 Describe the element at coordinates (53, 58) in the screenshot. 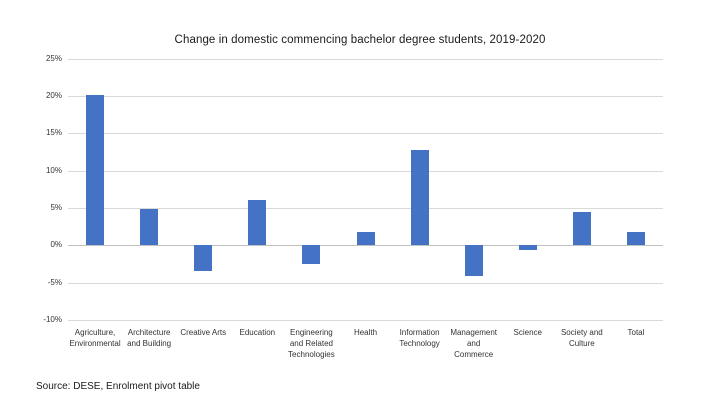

I see `y-axis-tick-label: 25%` at that location.